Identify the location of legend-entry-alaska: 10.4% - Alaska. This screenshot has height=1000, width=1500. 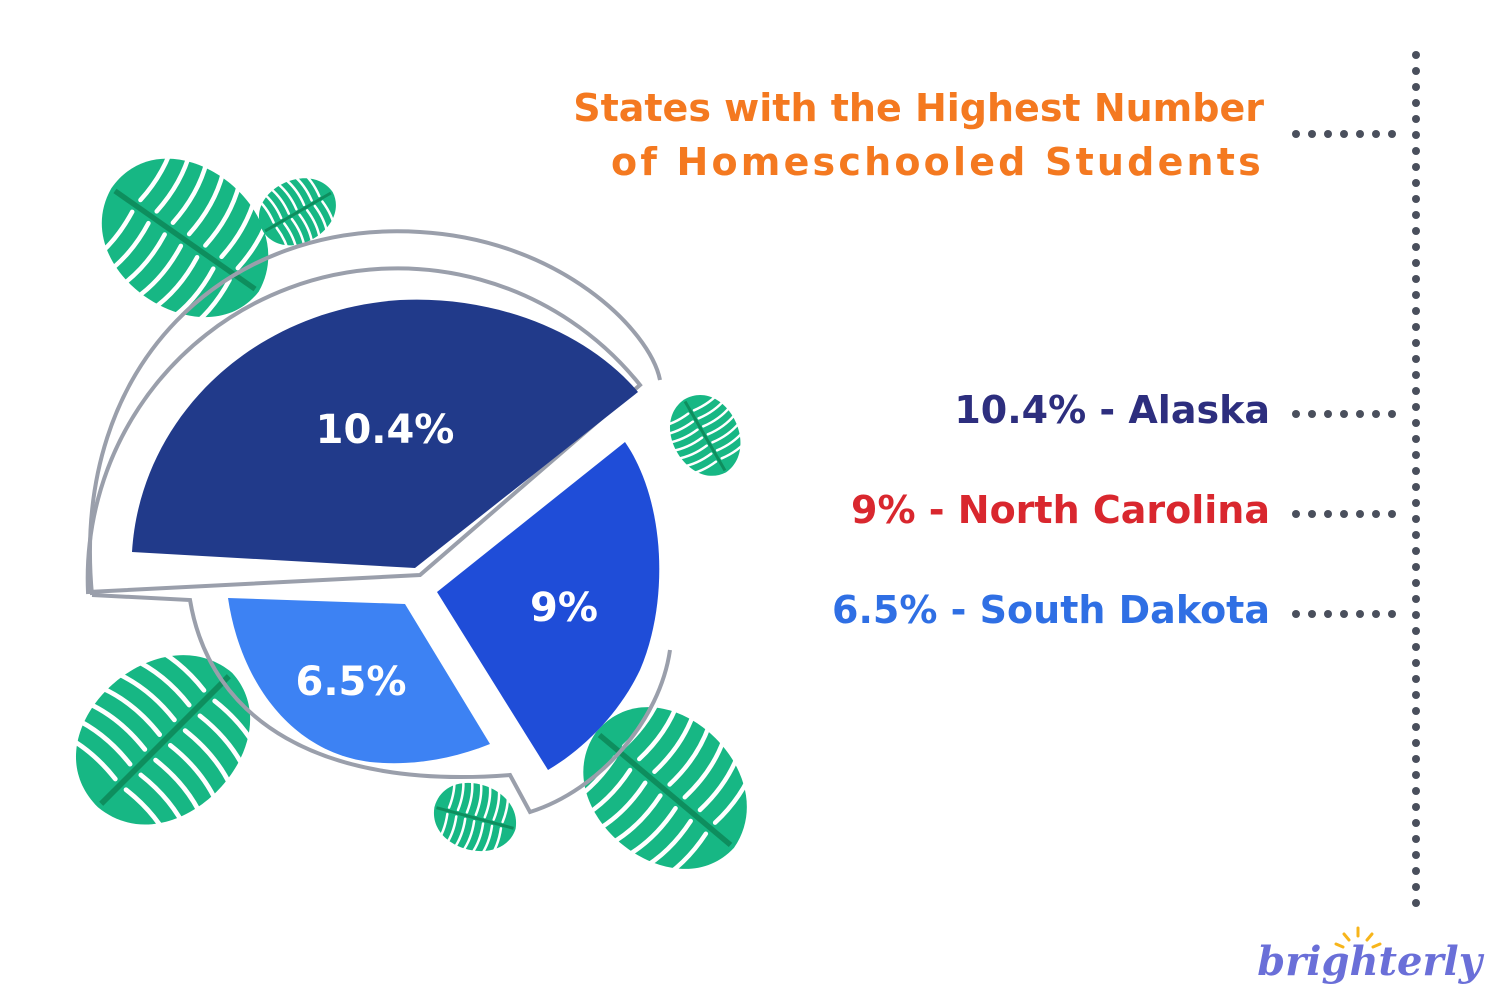
(1112, 410).